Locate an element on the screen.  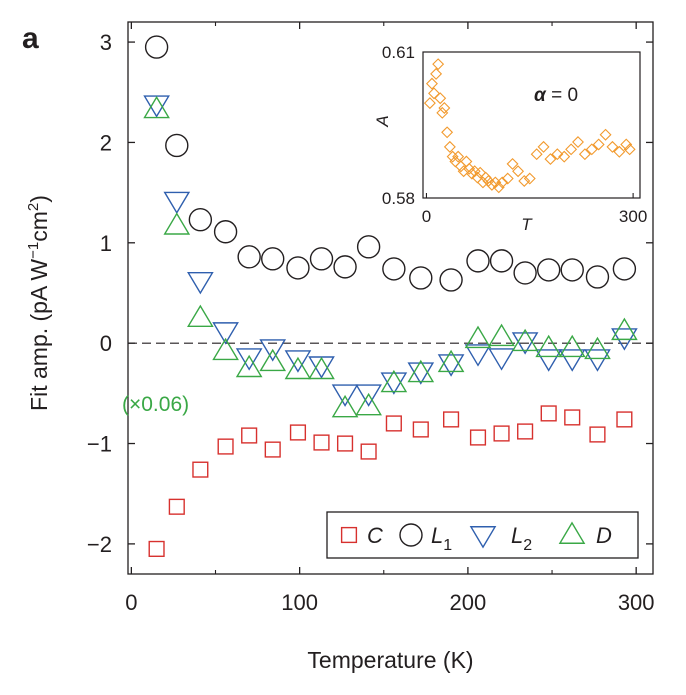
inset-y-axis-label: A is located at coordinates (382, 121).